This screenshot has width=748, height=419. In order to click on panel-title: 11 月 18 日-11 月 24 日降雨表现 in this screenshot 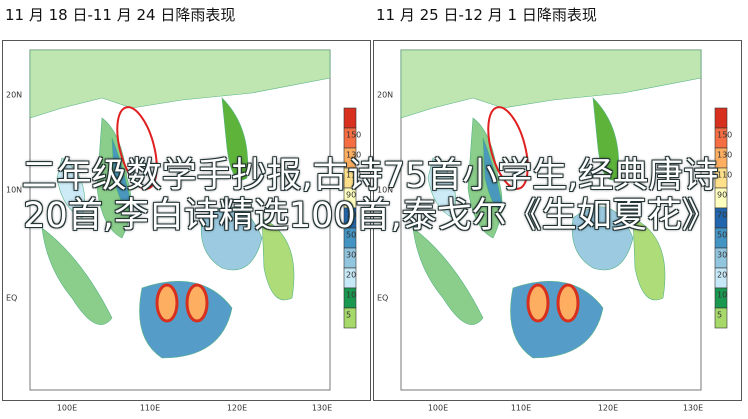, I will do `click(120, 15)`.